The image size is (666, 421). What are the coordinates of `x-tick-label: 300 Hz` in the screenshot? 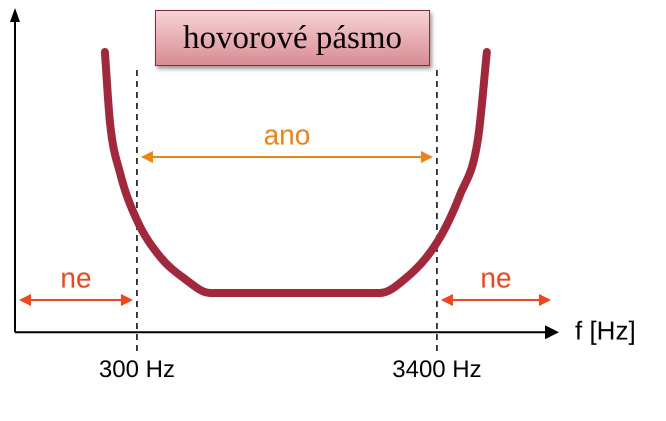 It's located at (136, 370).